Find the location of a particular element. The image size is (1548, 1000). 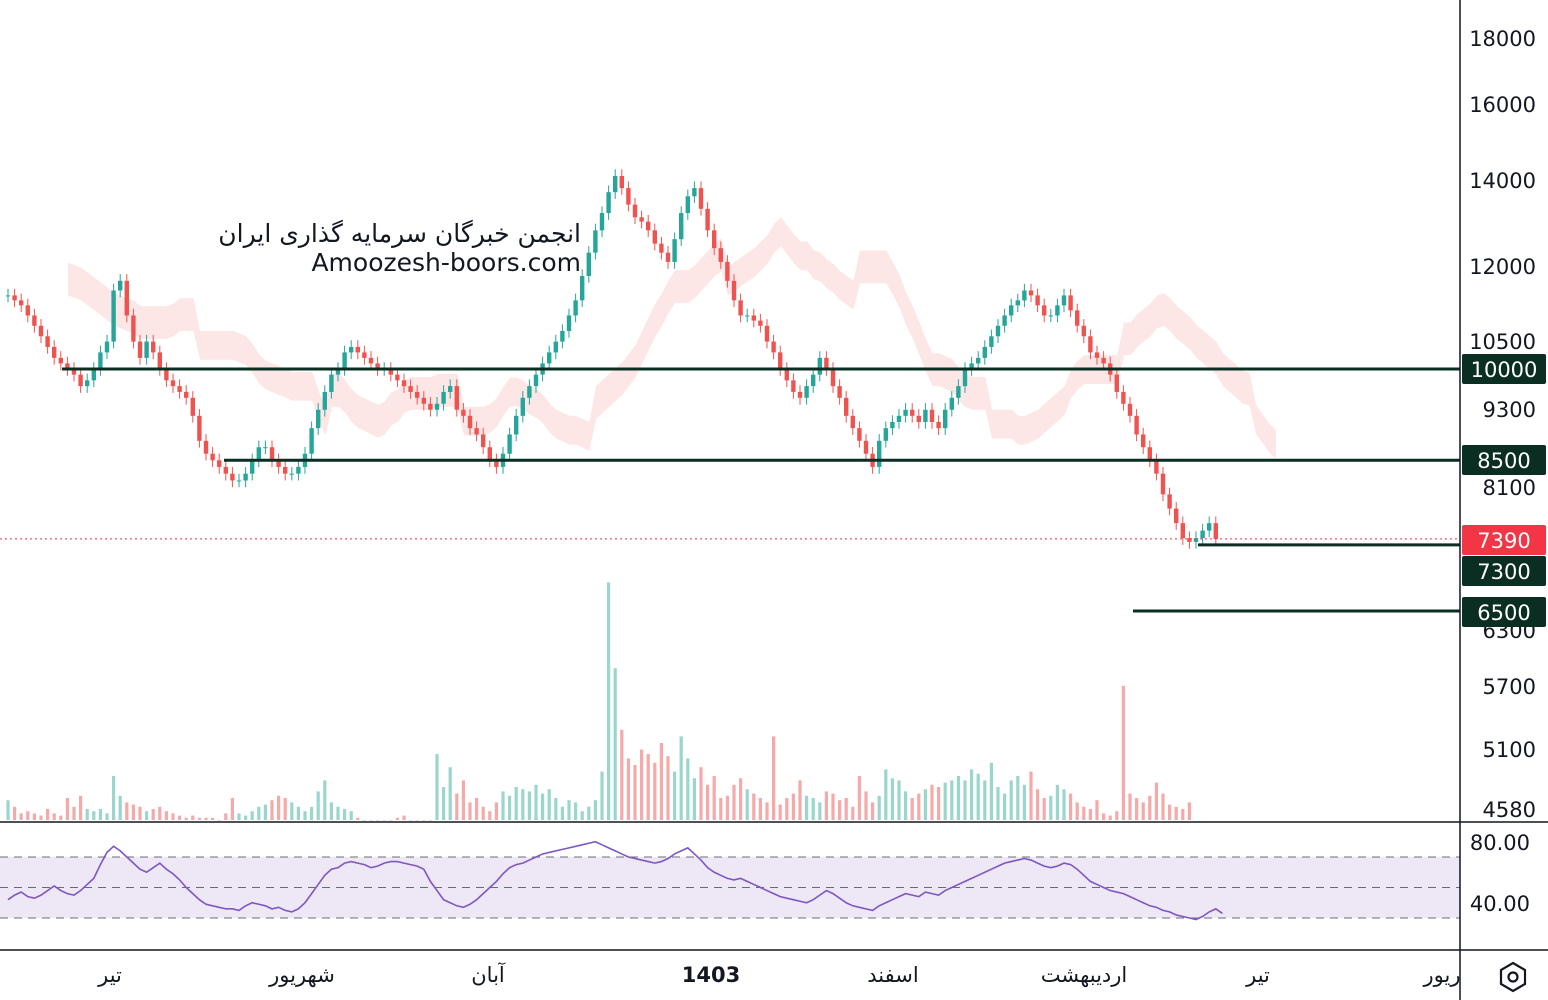

level-tag-10000-bg is located at coordinates (1504, 369).